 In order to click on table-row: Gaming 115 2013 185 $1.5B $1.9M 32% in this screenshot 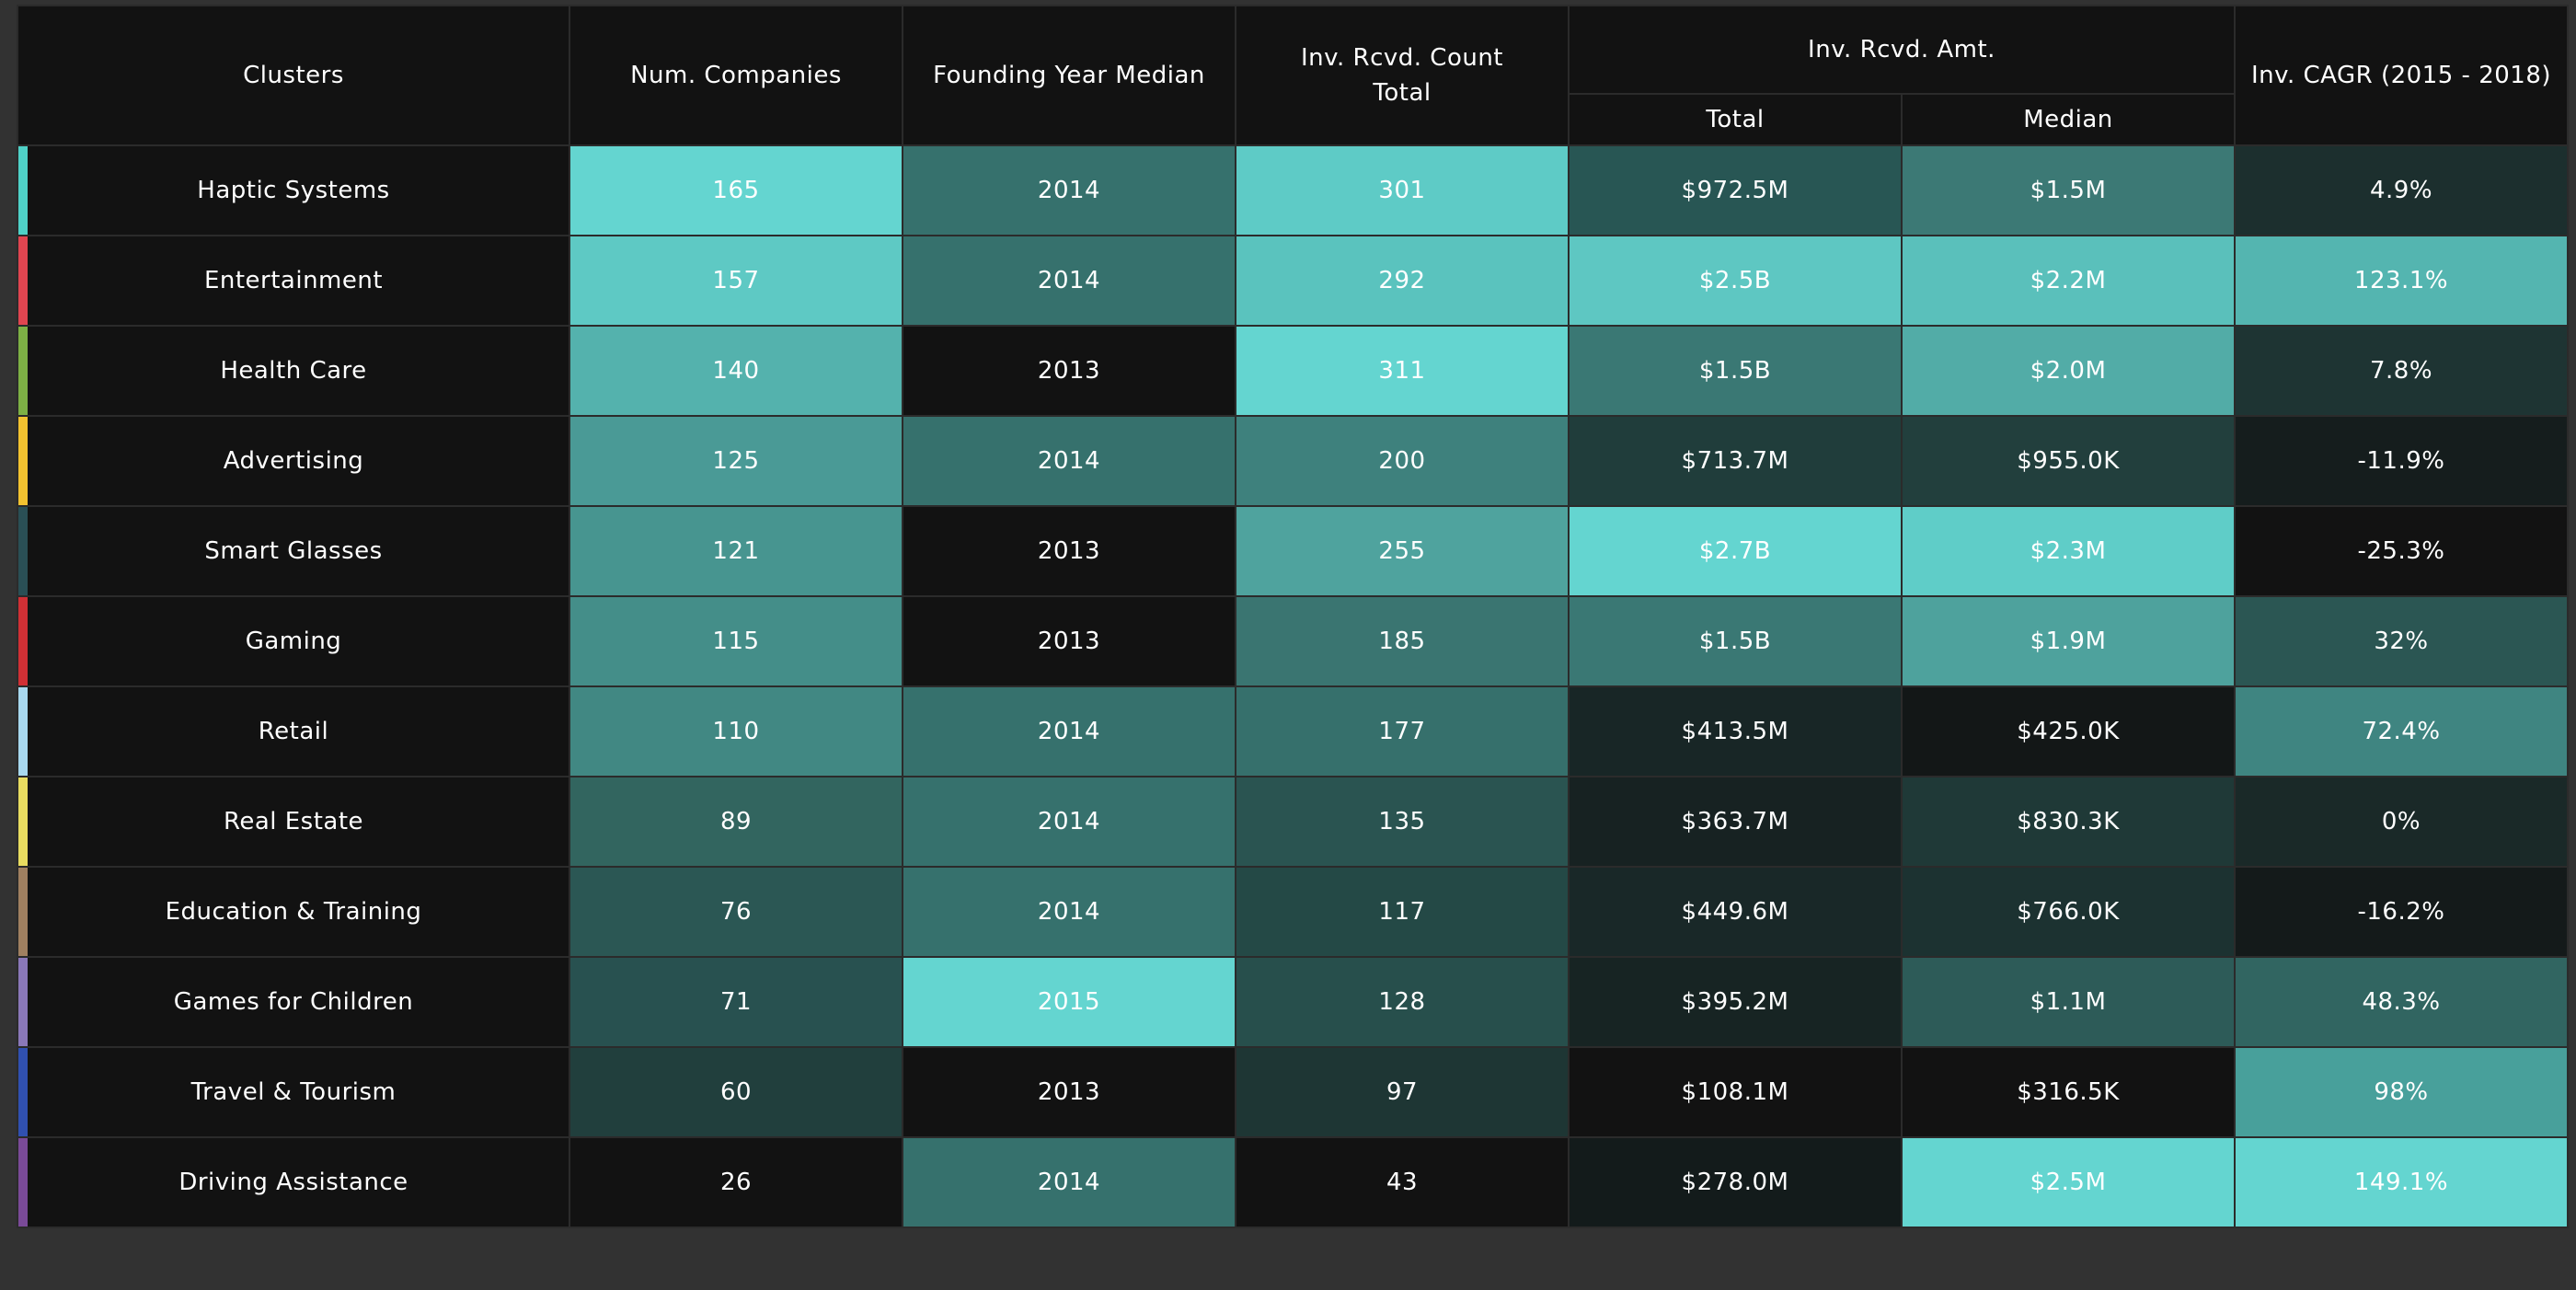, I will do `click(1293, 641)`.